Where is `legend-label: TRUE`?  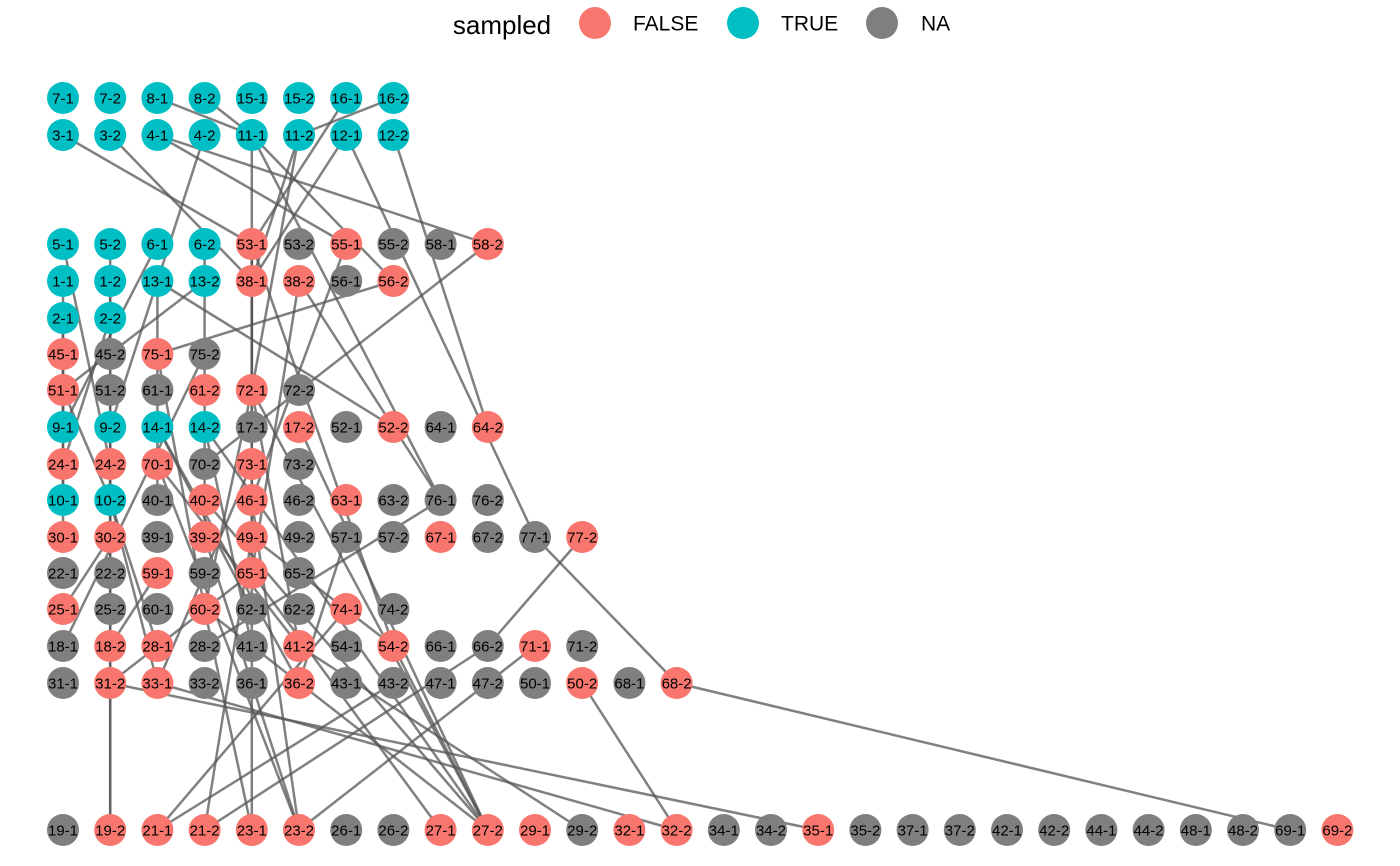 legend-label: TRUE is located at coordinates (809, 24).